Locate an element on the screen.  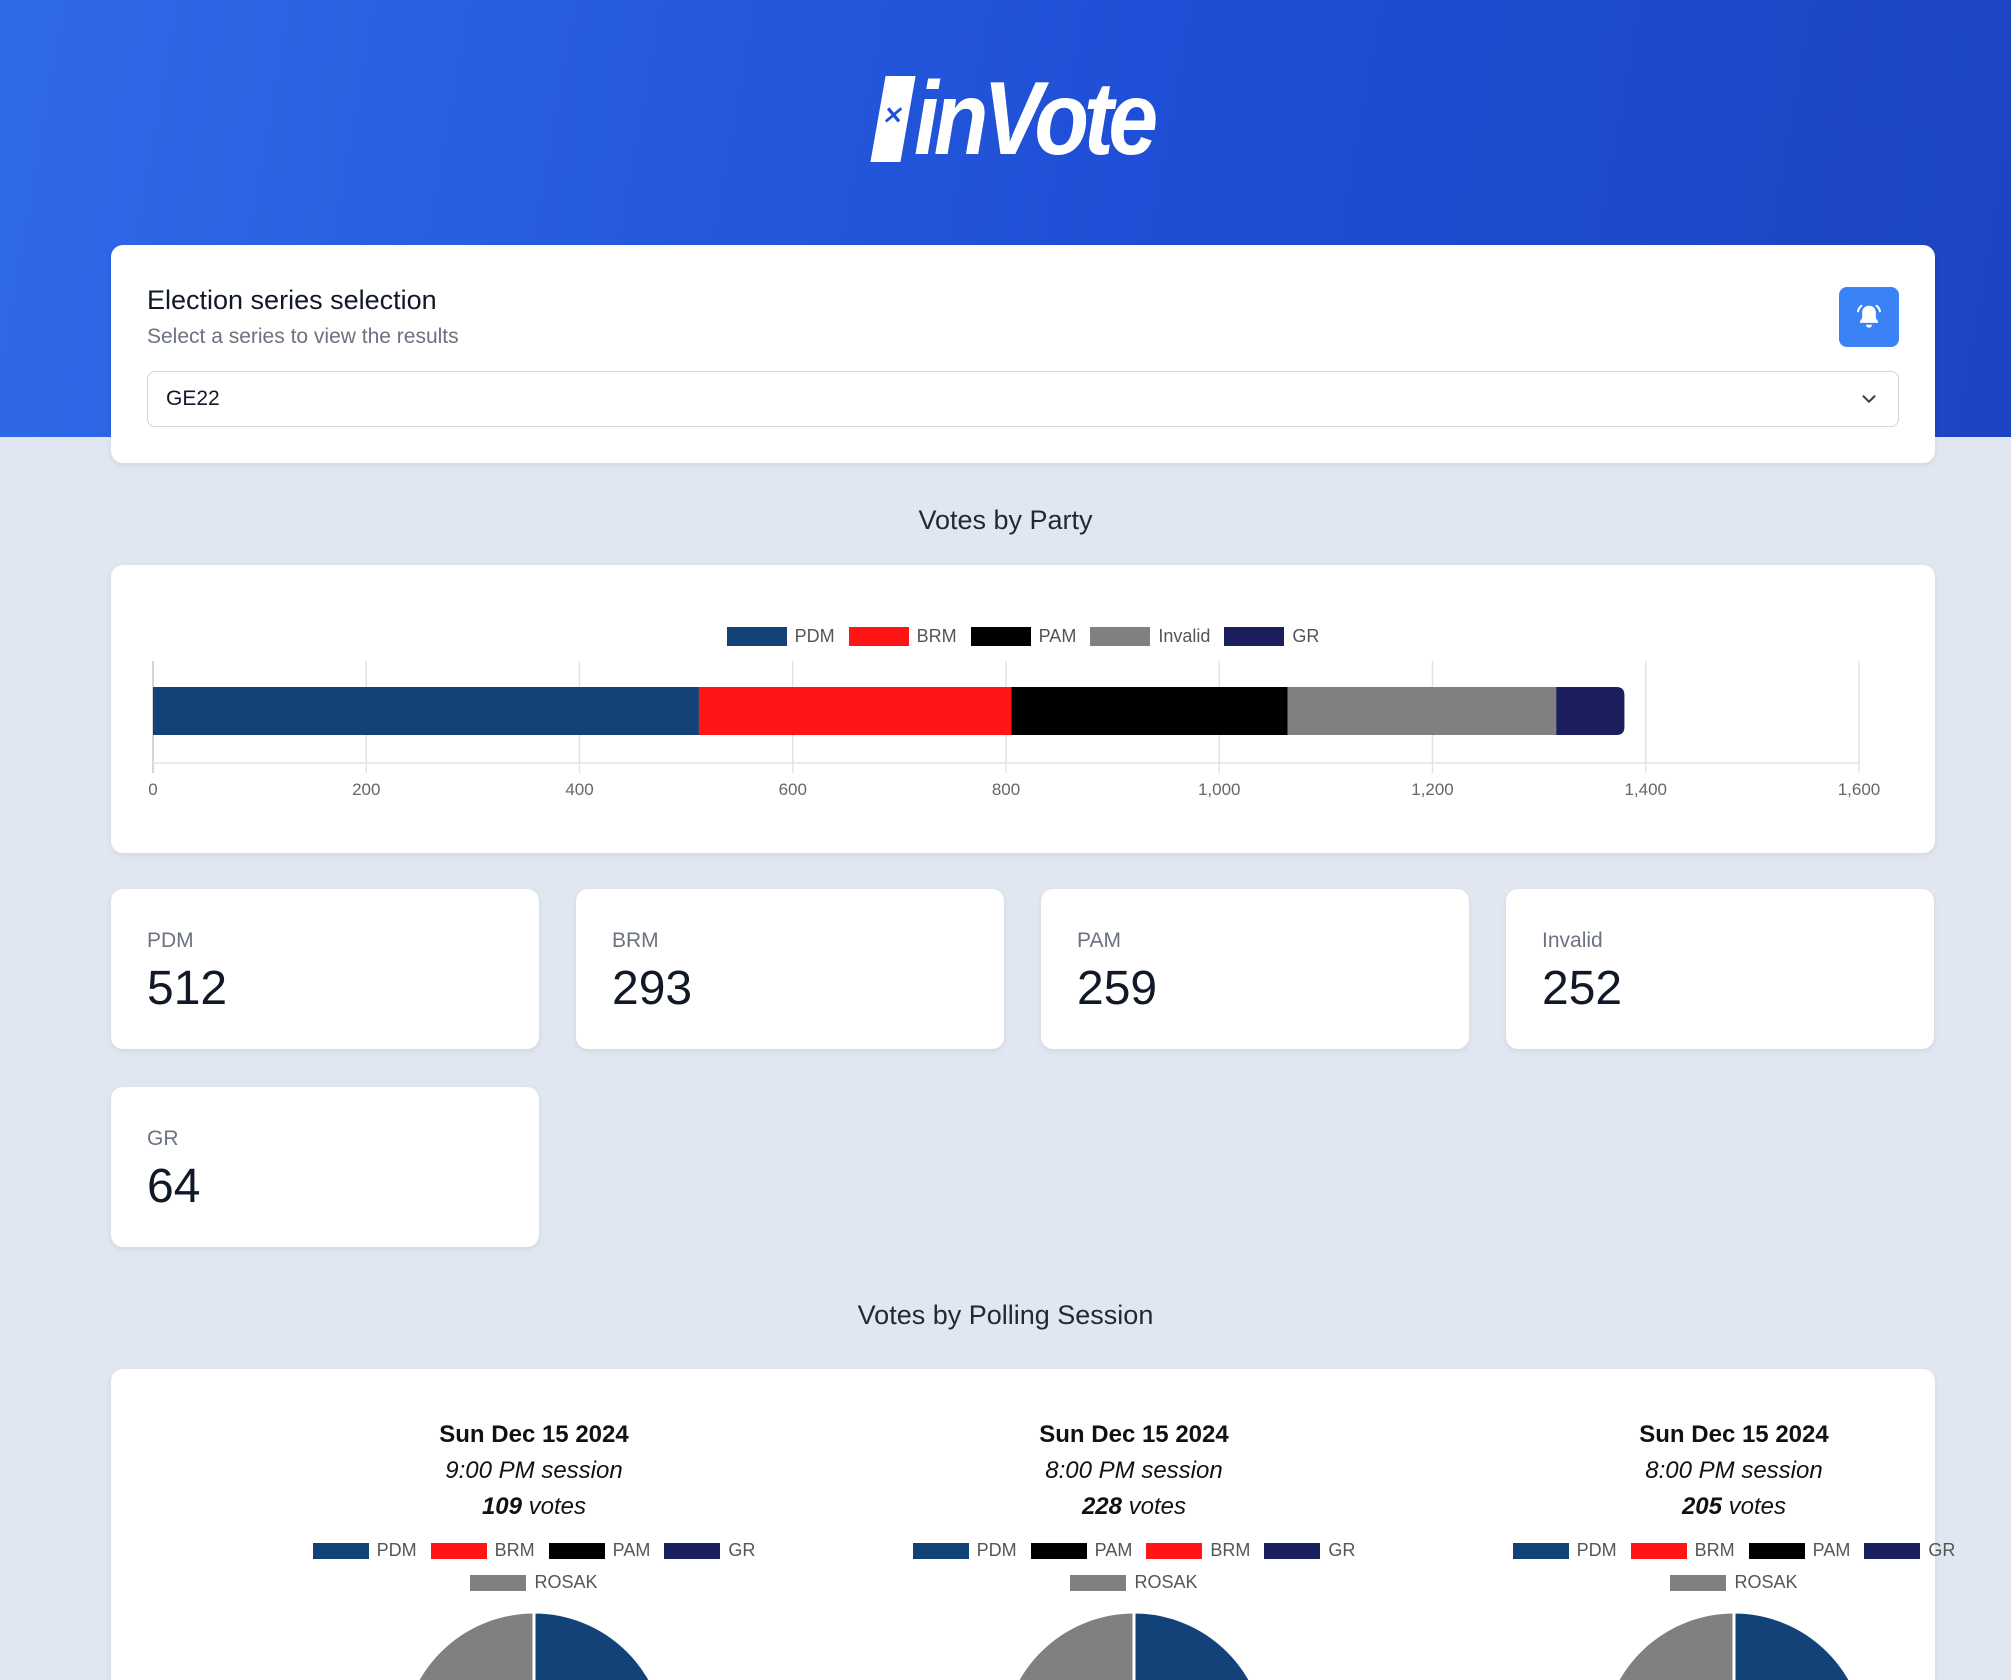
stat-value: 512 is located at coordinates (187, 988).